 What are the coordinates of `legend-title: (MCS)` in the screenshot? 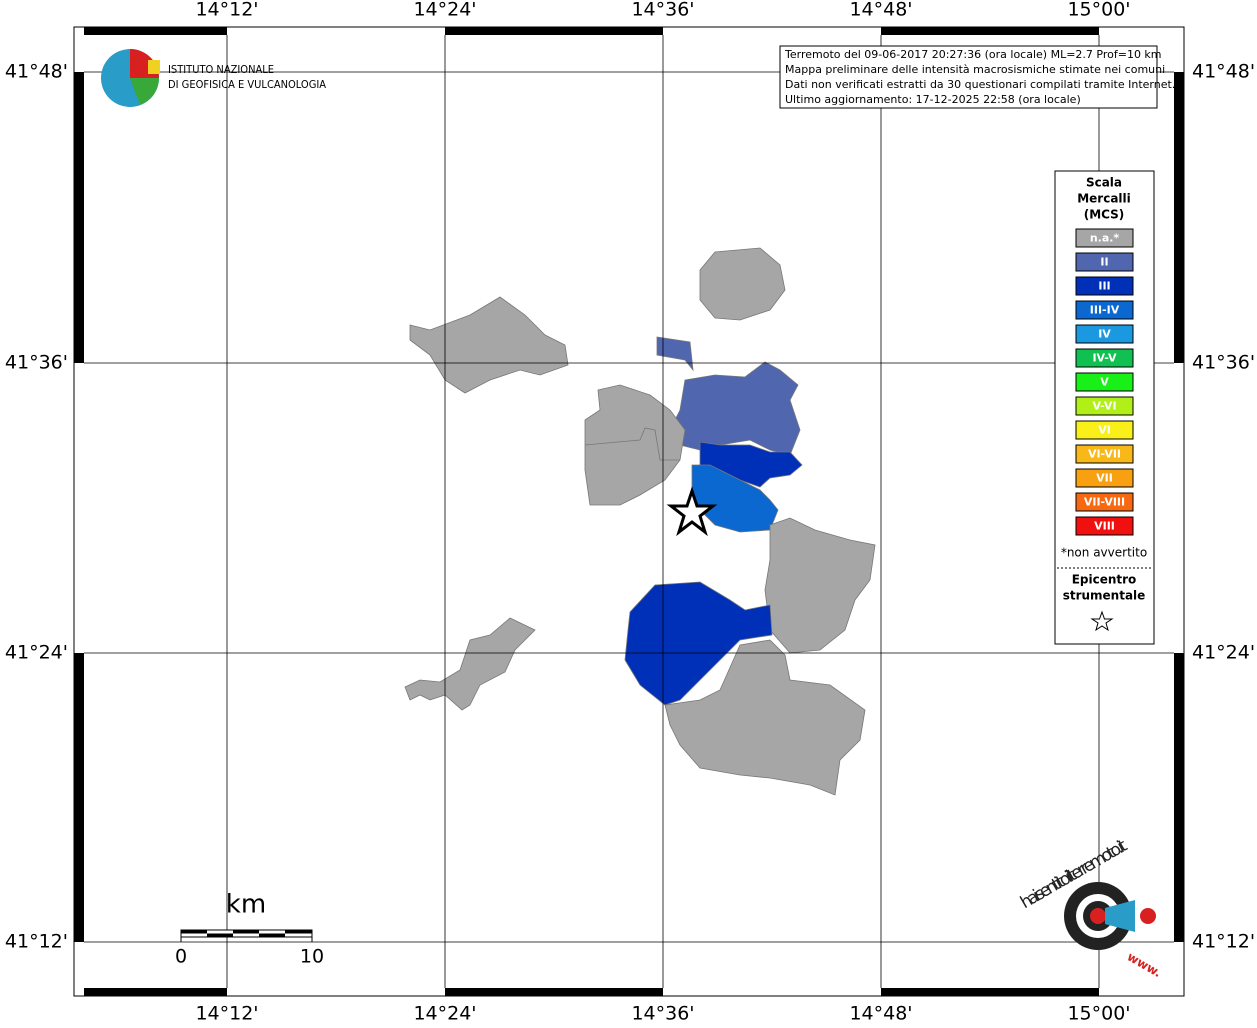 It's located at (1104, 215).